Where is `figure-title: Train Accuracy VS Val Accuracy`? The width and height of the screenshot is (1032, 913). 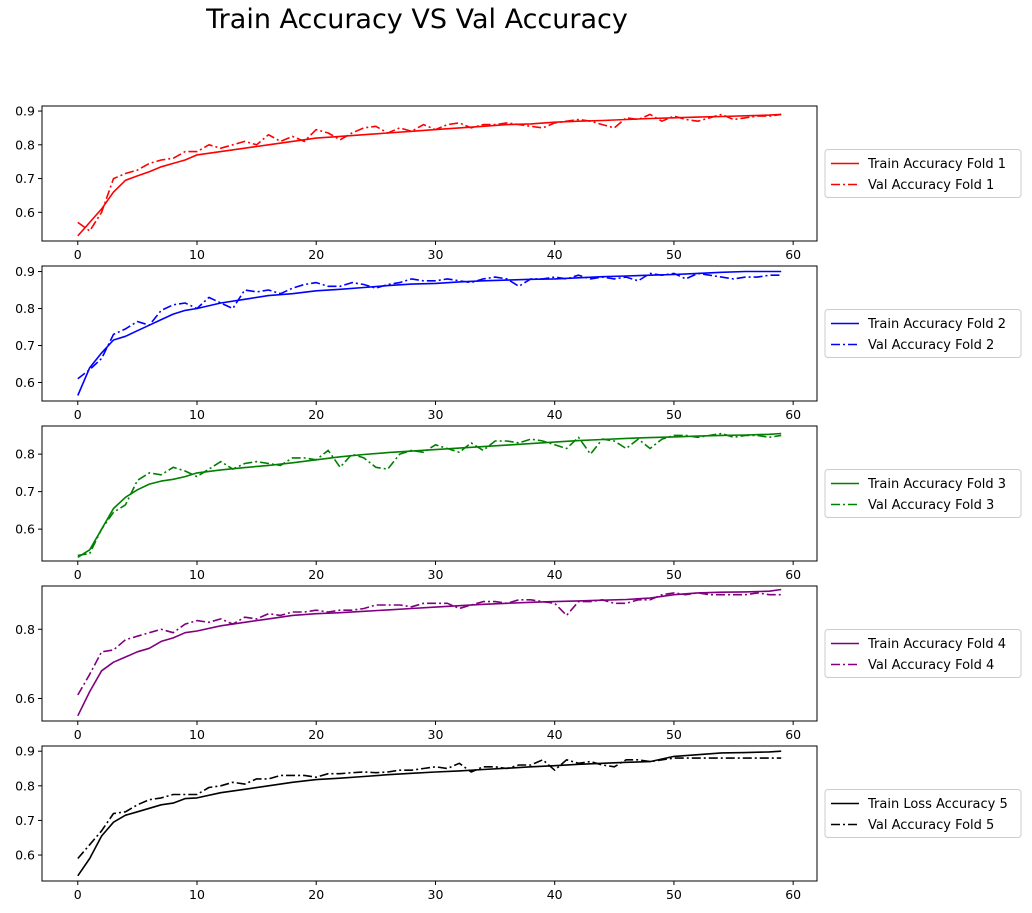 figure-title: Train Accuracy VS Val Accuracy is located at coordinates (417, 19).